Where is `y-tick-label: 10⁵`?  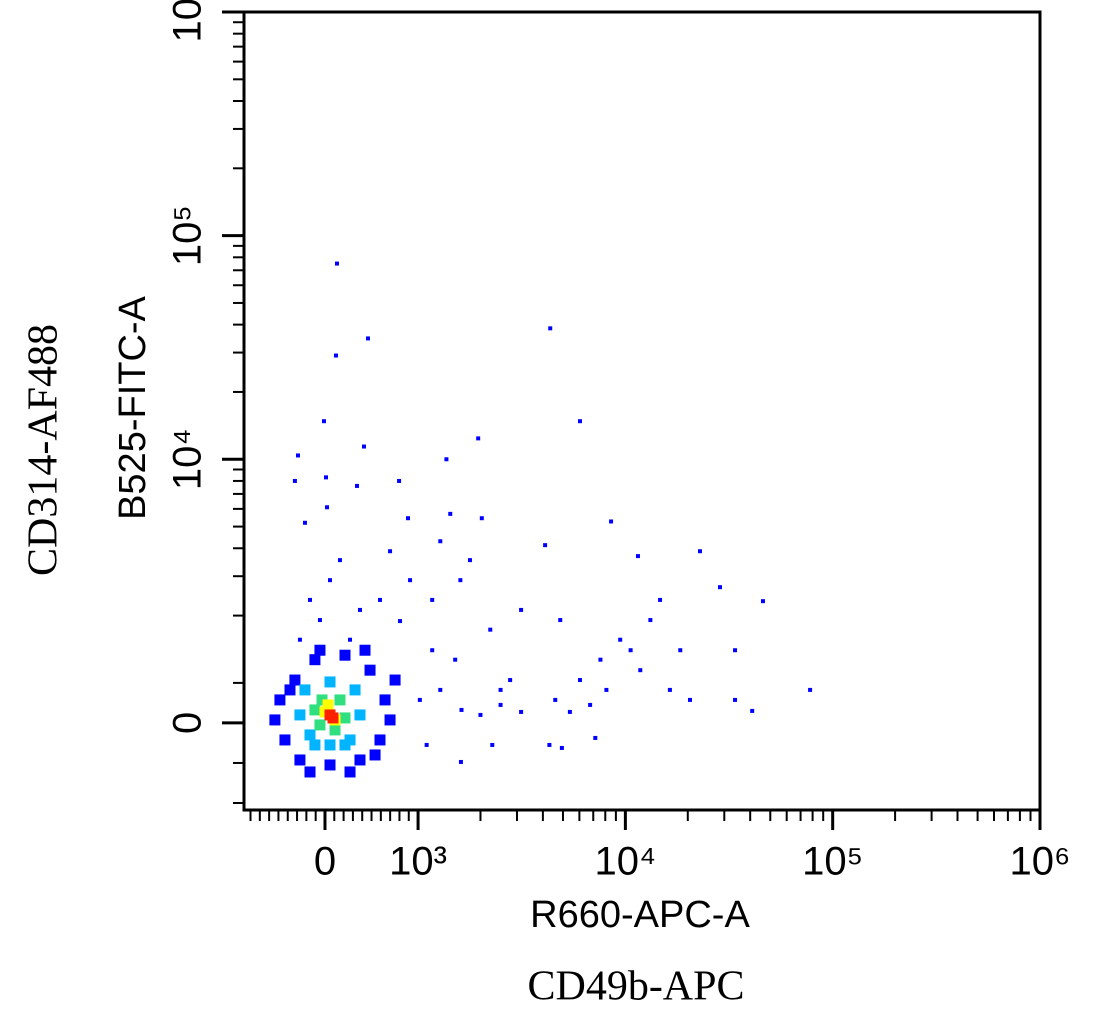
y-tick-label: 10⁵ is located at coordinates (188, 235).